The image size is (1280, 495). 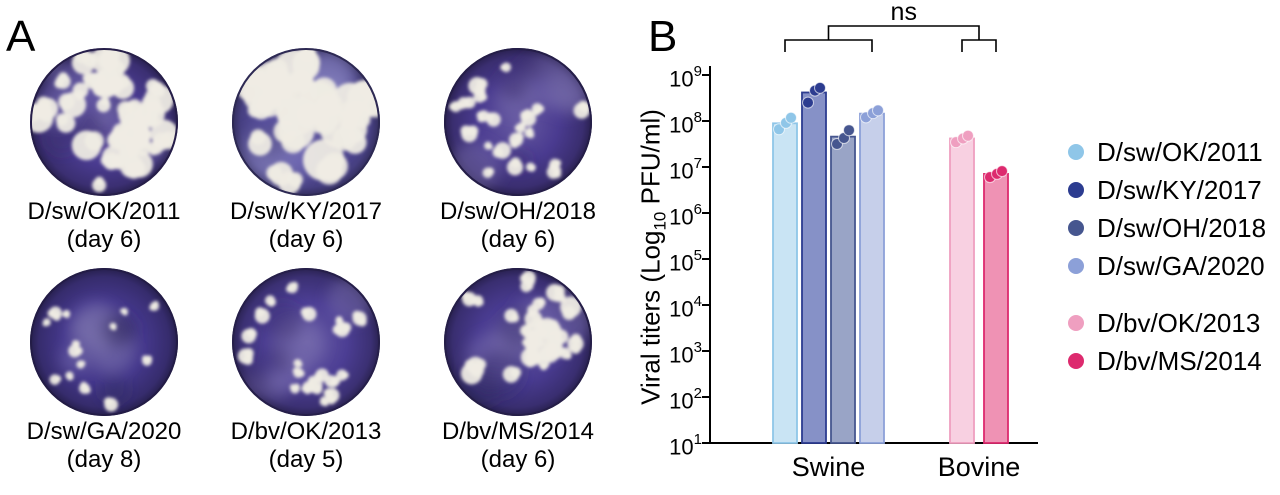 What do you see at coordinates (663, 36) in the screenshot?
I see `panel-b-letter: B` at bounding box center [663, 36].